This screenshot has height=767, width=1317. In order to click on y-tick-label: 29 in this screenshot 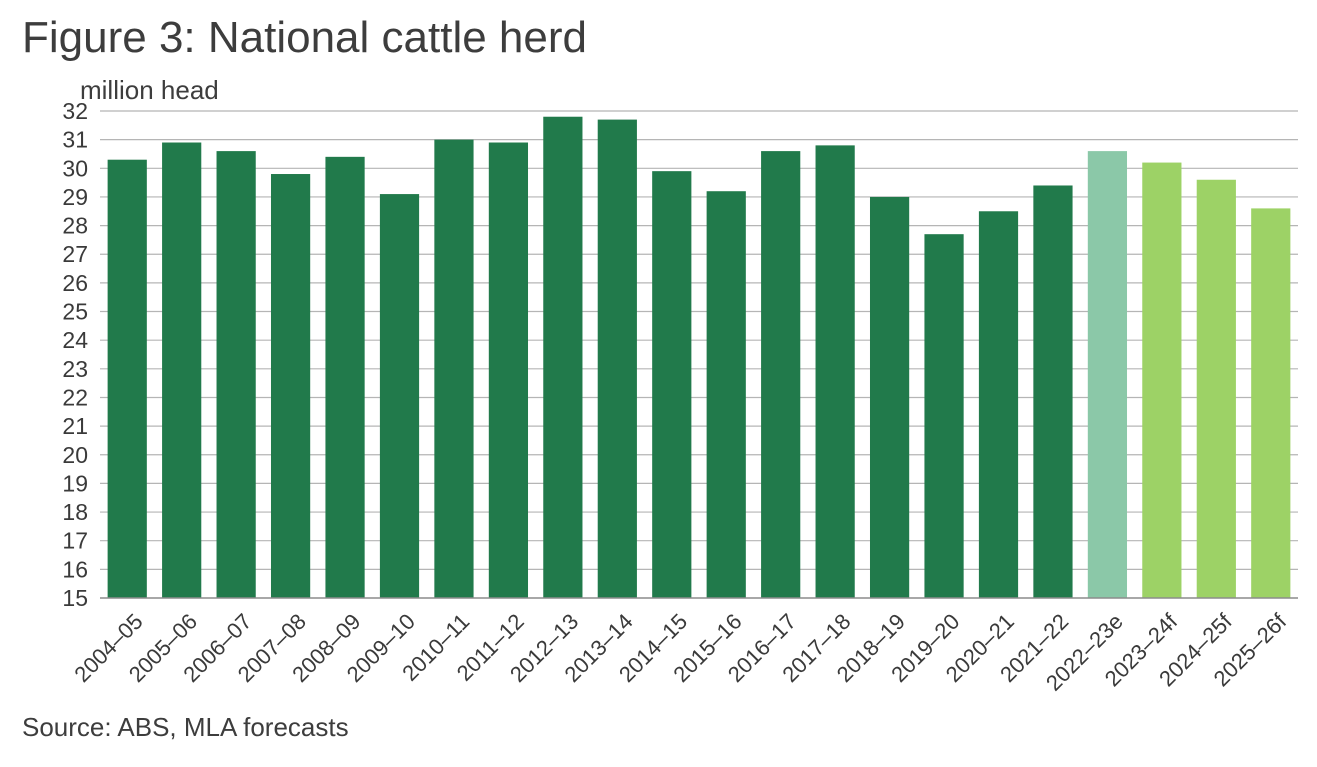, I will do `click(75, 197)`.